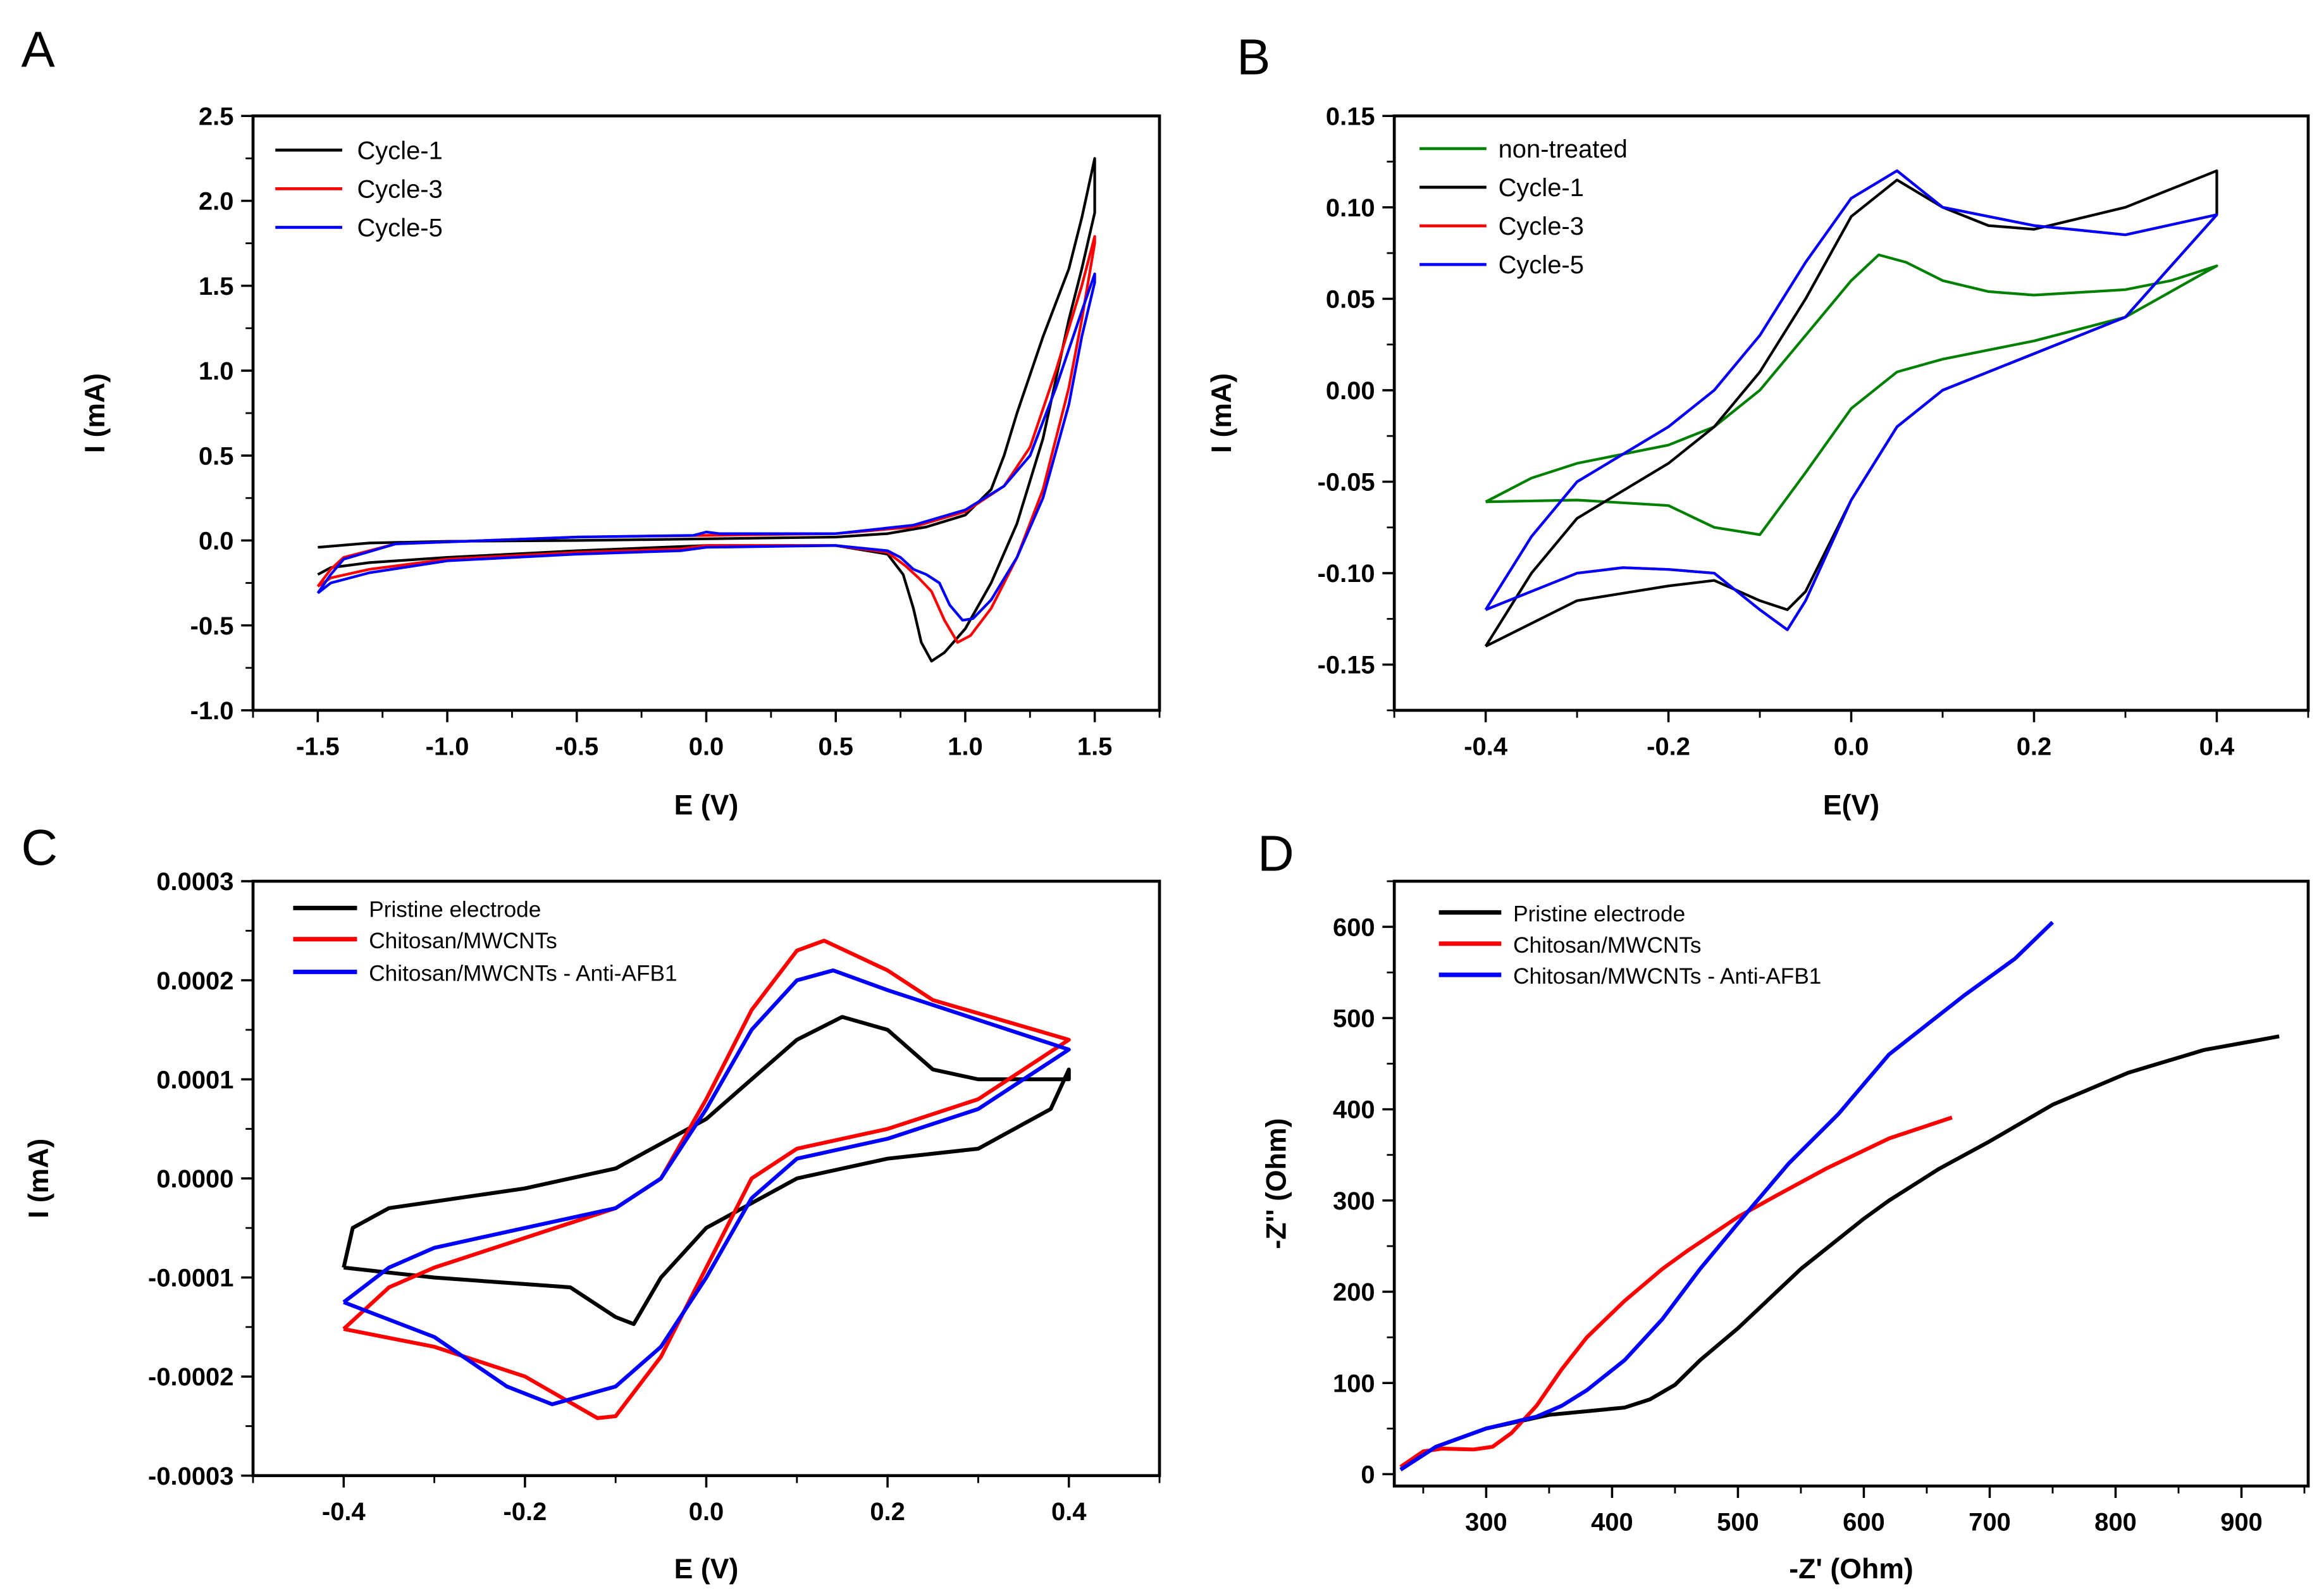 The width and height of the screenshot is (2319, 1596). Describe the element at coordinates (39, 50) in the screenshot. I see `panel-letter: A` at that location.